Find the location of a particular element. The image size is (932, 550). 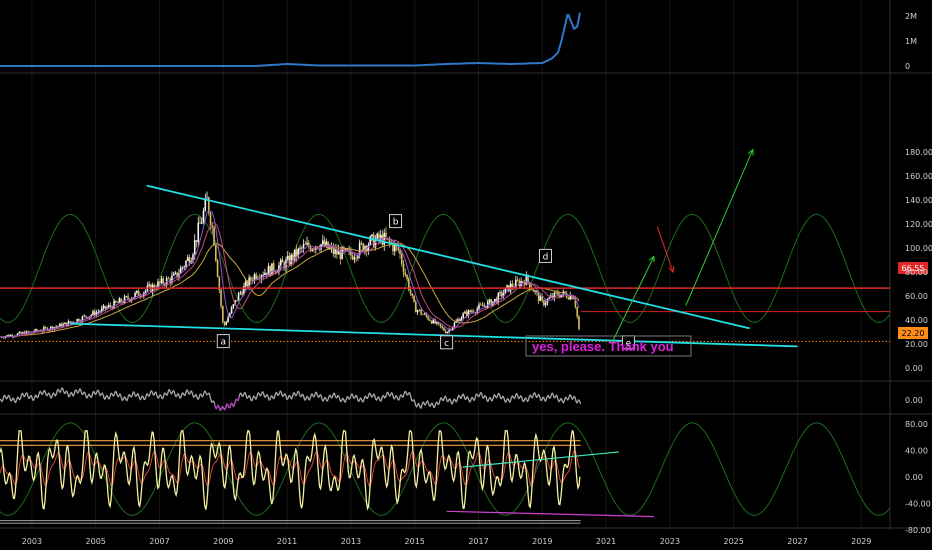

annotation-box is located at coordinates (608, 346).